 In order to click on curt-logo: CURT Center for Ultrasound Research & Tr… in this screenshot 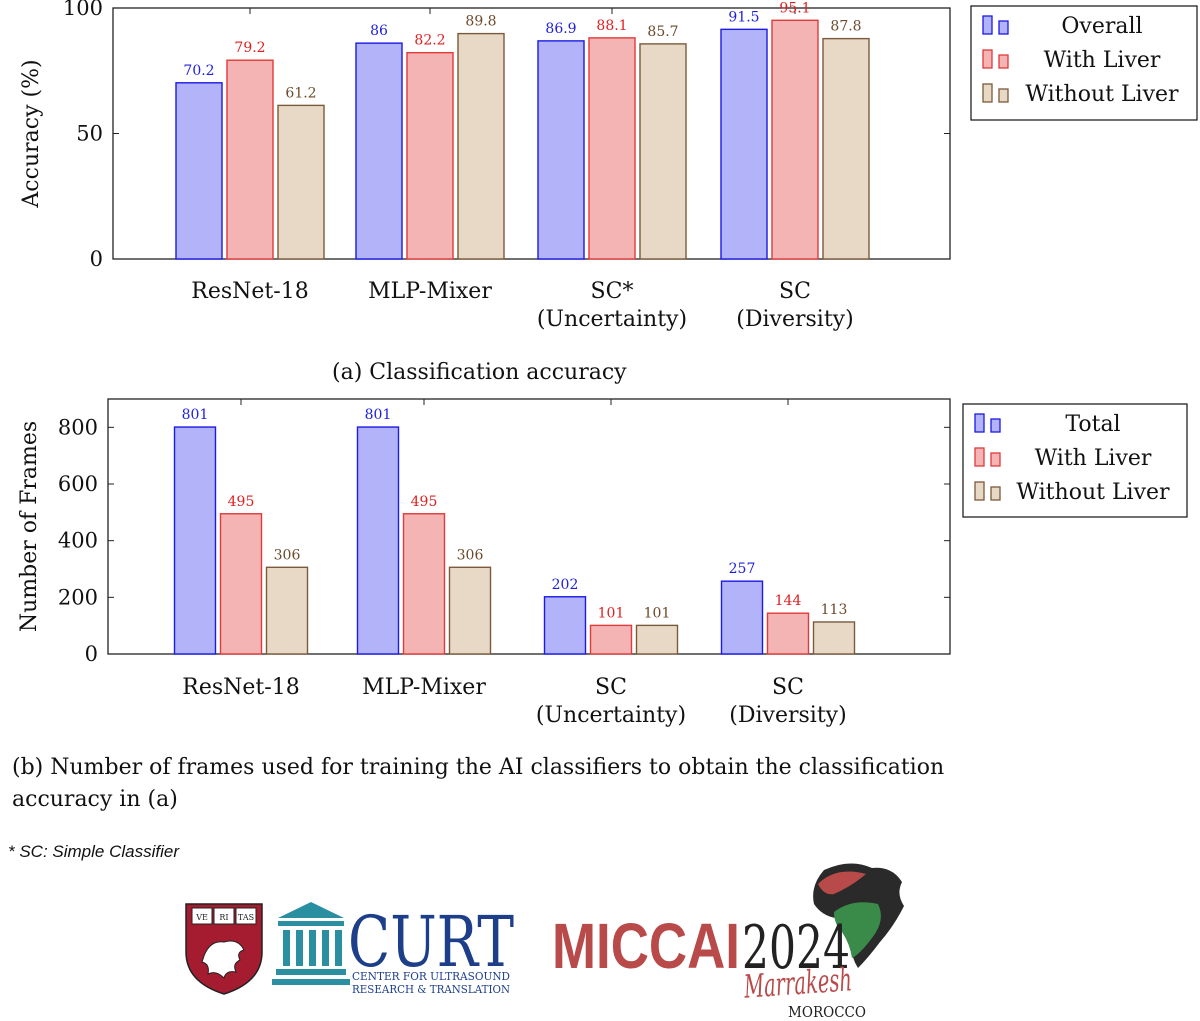, I will do `click(393, 948)`.